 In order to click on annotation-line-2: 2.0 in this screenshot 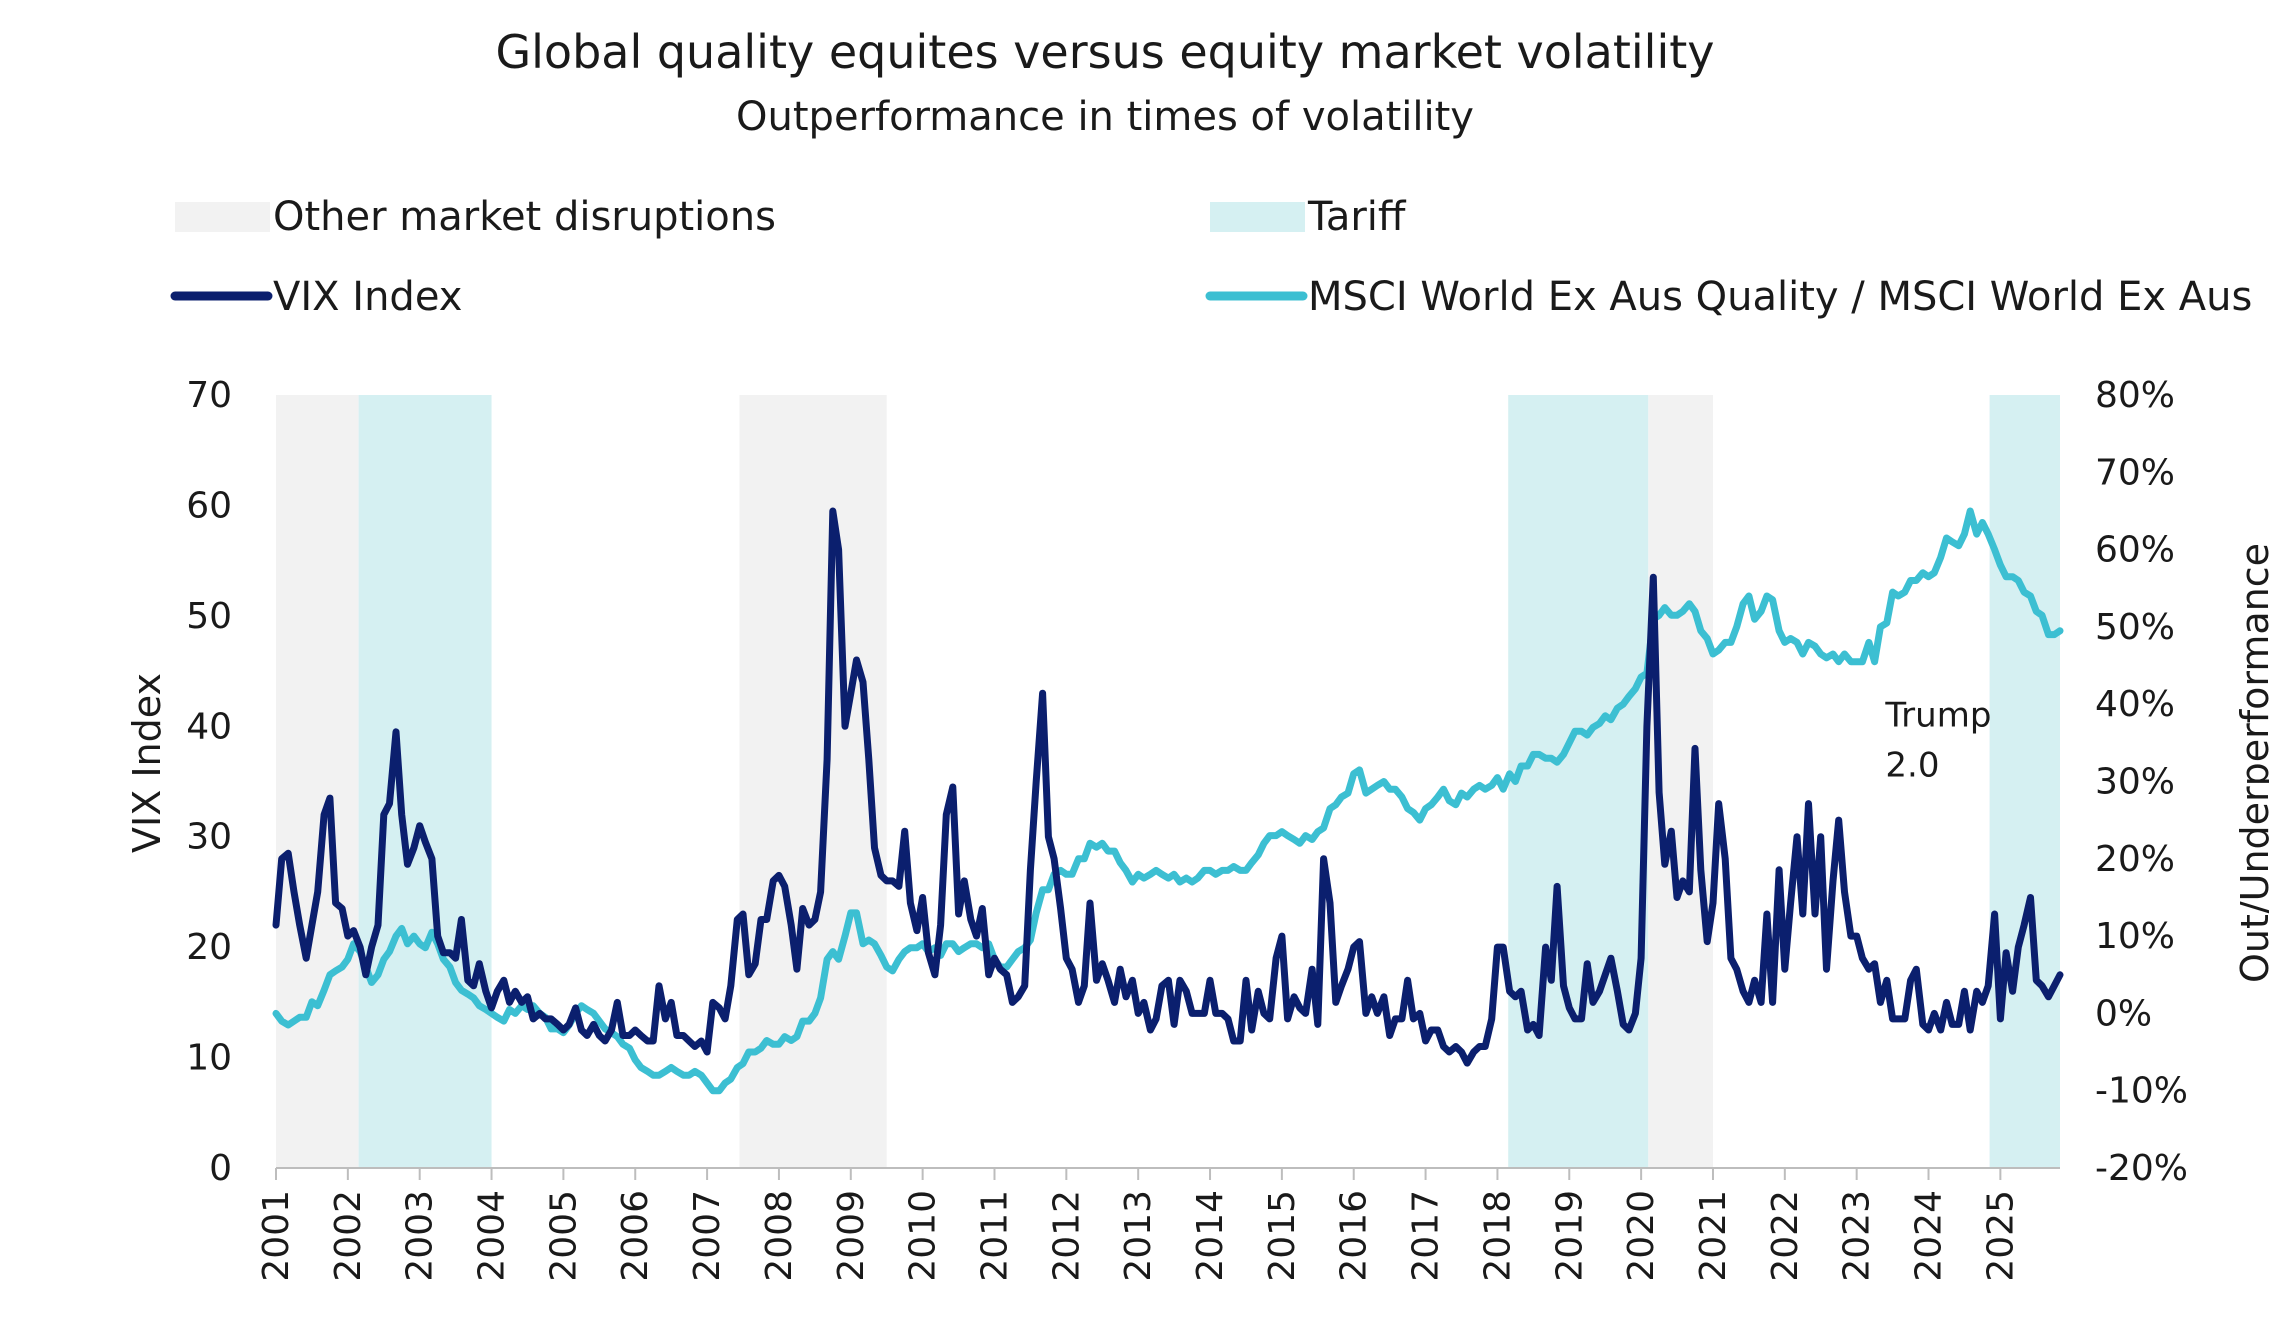, I will do `click(1912, 765)`.